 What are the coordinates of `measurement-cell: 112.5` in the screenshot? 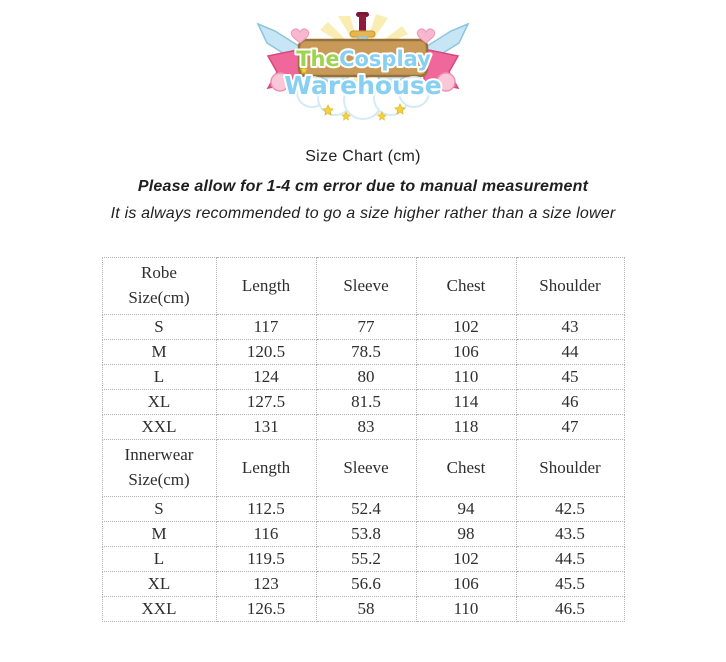 It's located at (266, 509).